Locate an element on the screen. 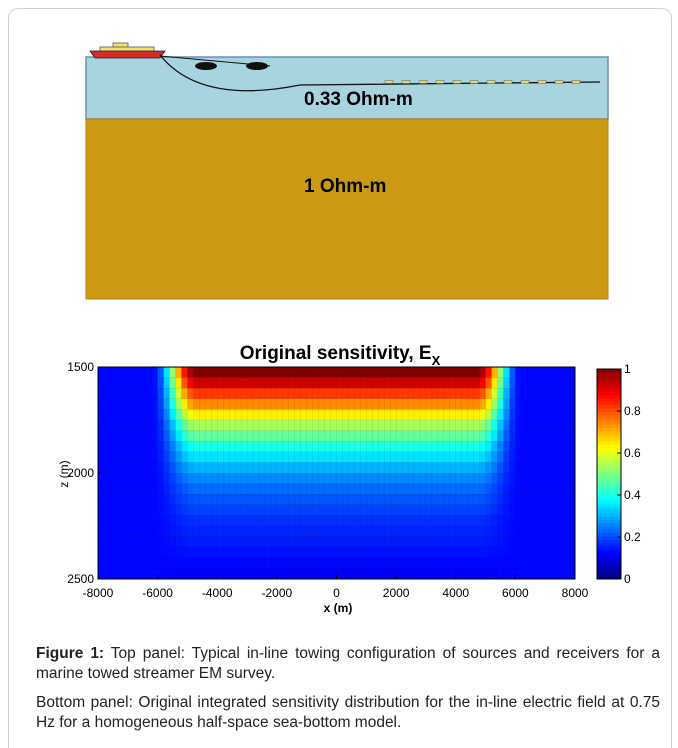 The height and width of the screenshot is (748, 678). colorbar-tick-label: 0 is located at coordinates (627, 579).